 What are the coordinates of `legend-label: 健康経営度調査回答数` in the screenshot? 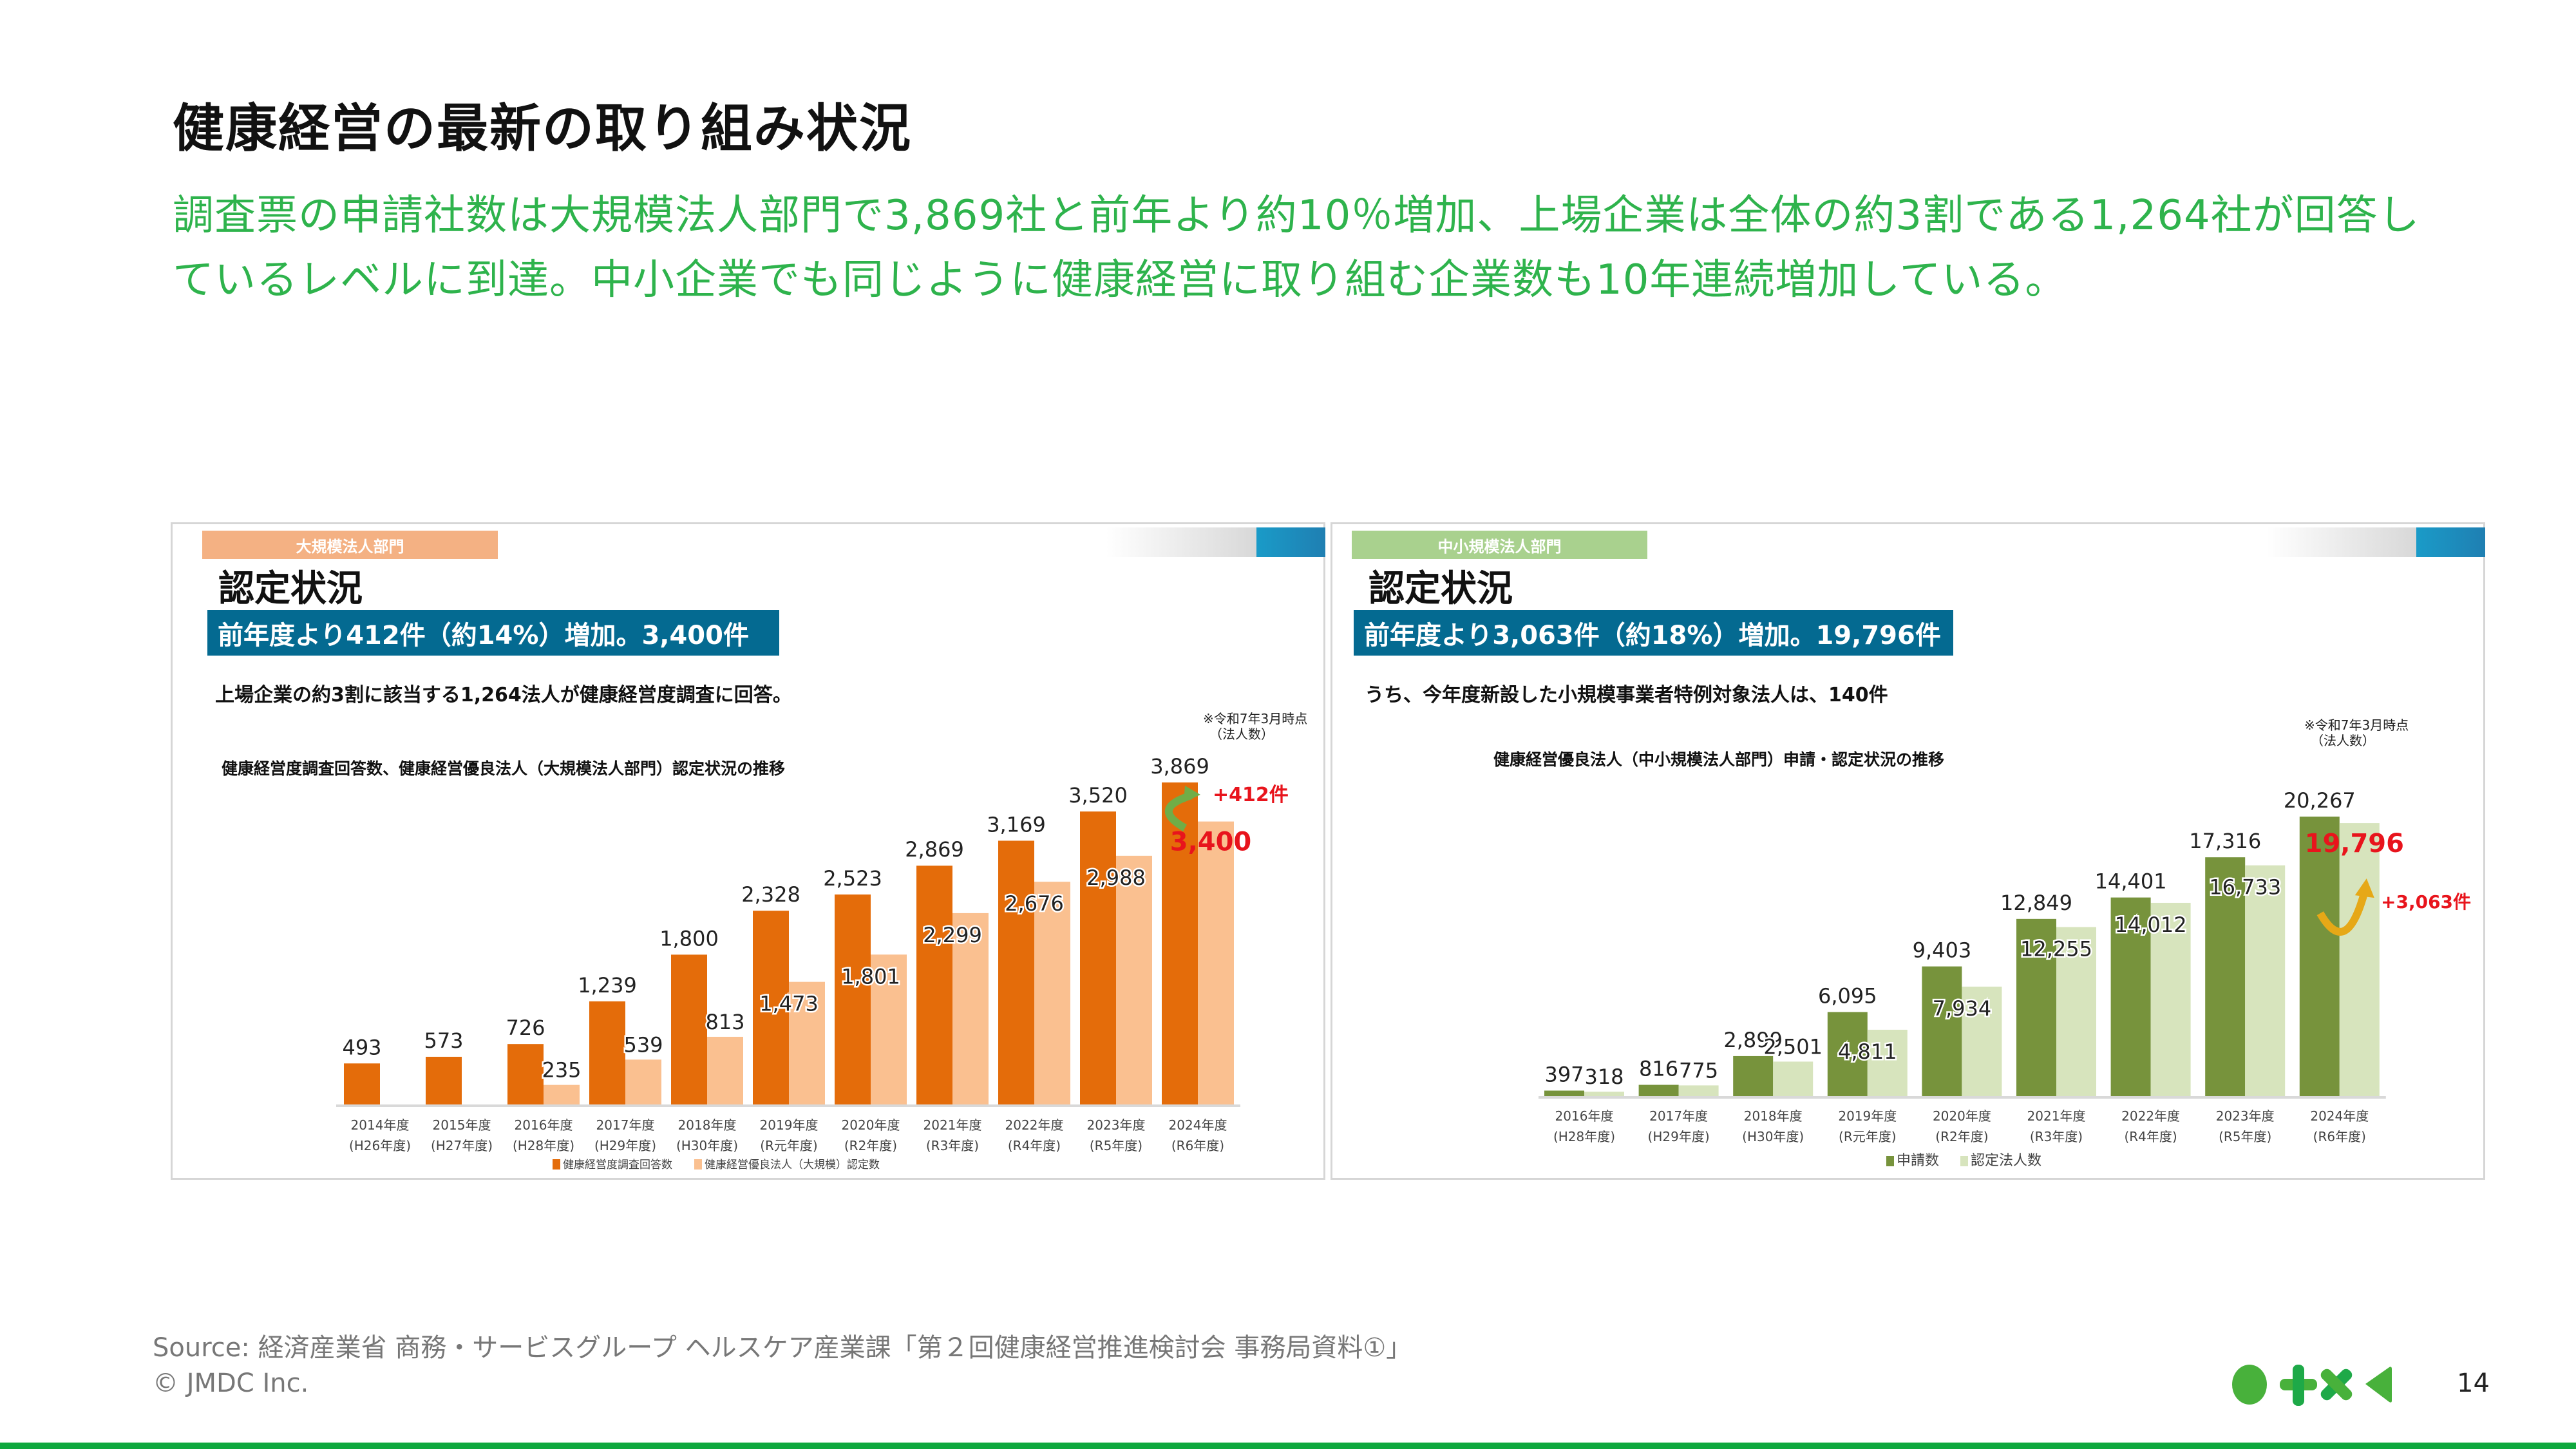 It's located at (618, 1165).